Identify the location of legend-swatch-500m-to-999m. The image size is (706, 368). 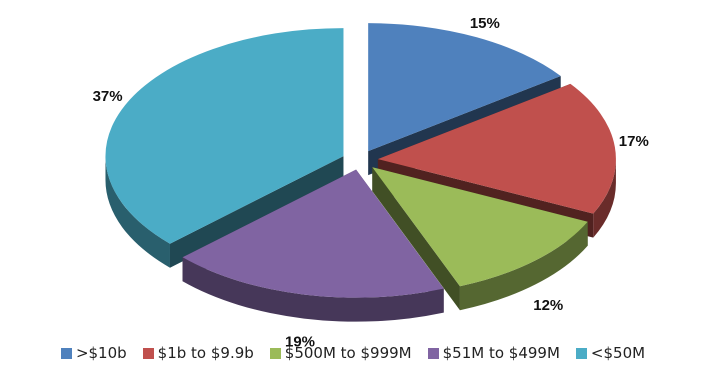
(275, 353).